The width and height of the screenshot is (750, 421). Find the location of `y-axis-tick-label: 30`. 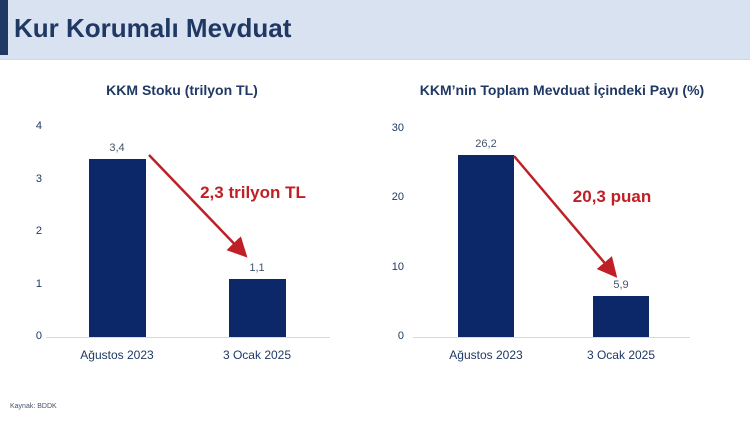

y-axis-tick-label: 30 is located at coordinates (397, 128).